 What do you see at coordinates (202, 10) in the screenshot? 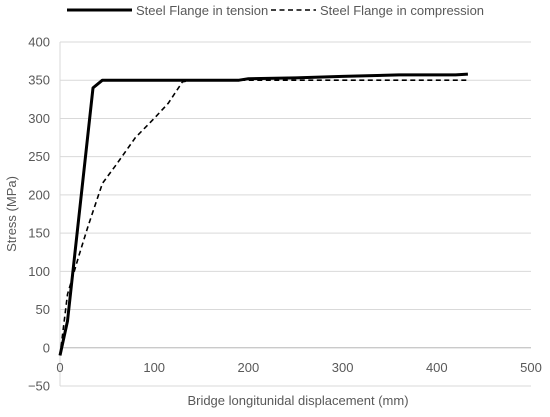
I see `legend-label-1: Steel Flange in tension` at bounding box center [202, 10].